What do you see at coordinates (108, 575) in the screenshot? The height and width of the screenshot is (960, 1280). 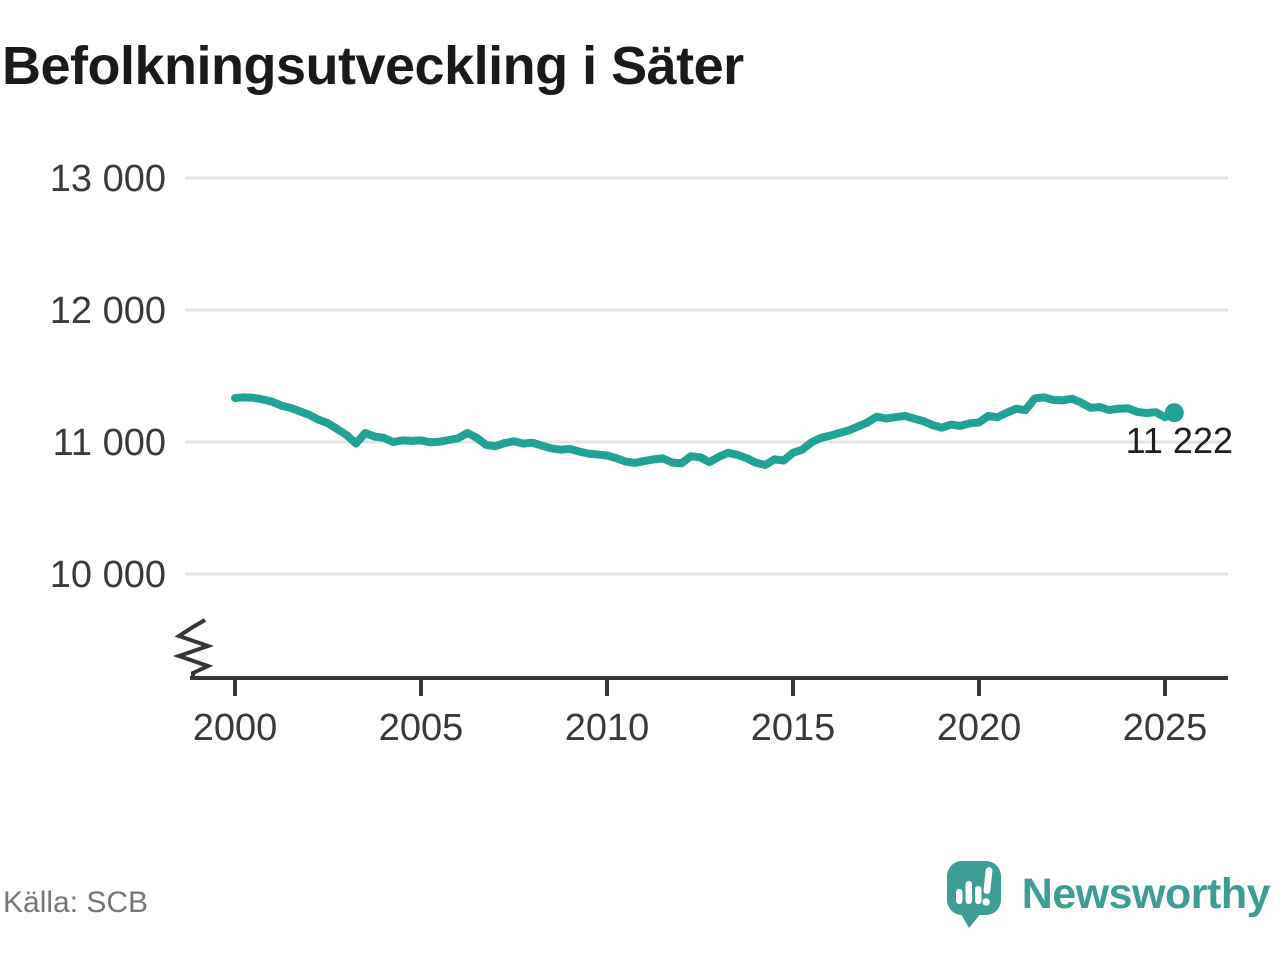 I see `y-axis-tick-label: 10 000` at bounding box center [108, 575].